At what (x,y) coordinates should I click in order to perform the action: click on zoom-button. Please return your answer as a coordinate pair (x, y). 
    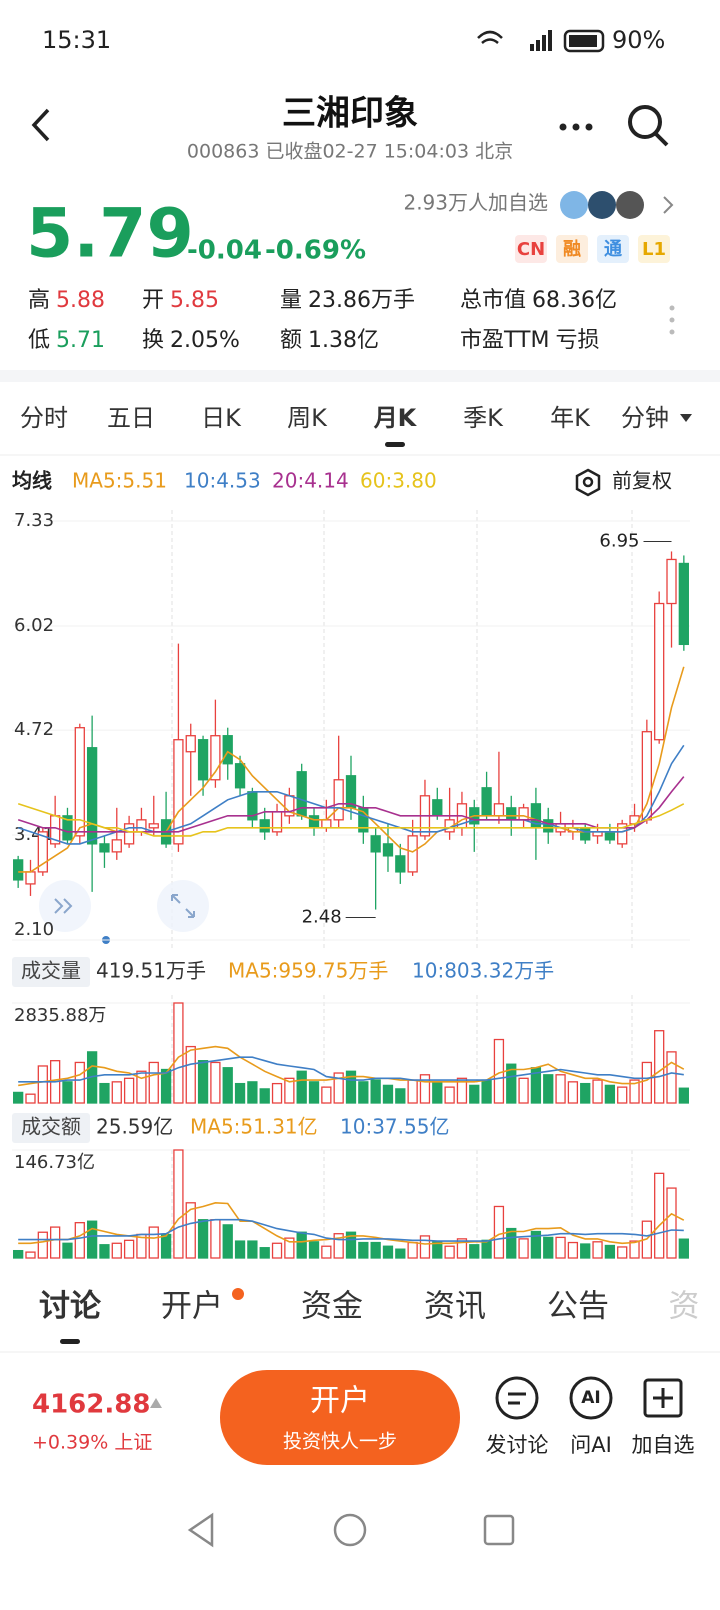
    Looking at the image, I should click on (183, 906).